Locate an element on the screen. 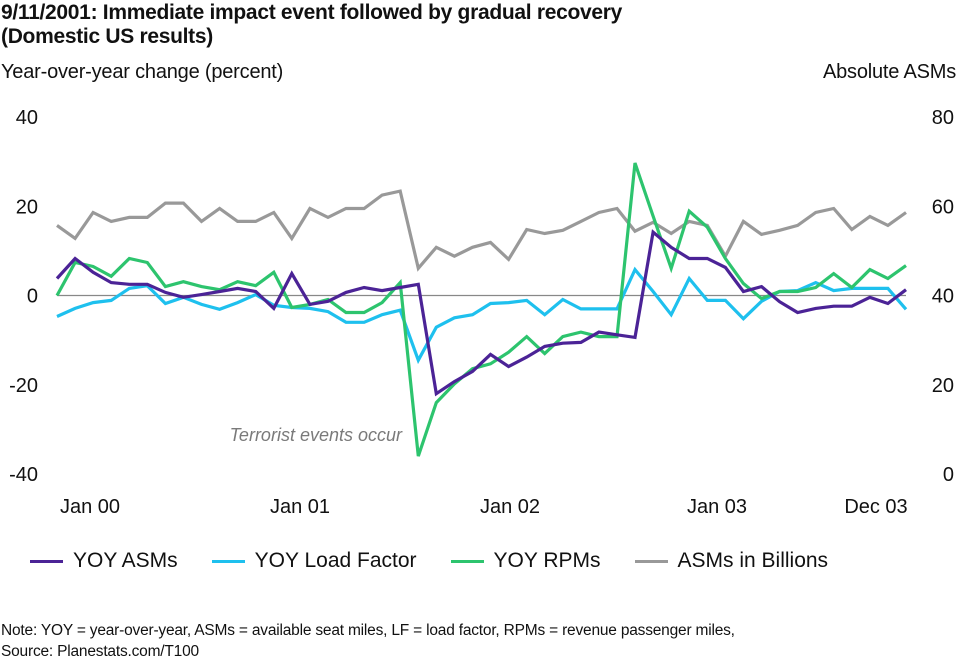  y-axis-right-ticks: 80 60 40 20 0 is located at coordinates (943, 296).